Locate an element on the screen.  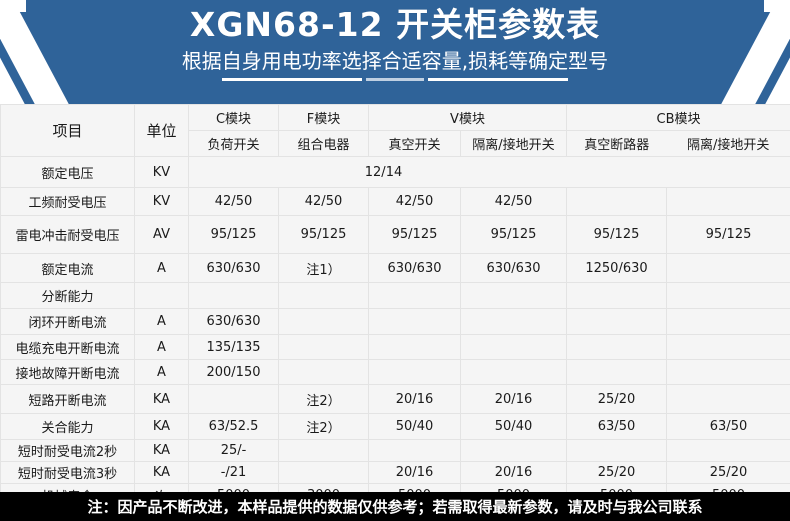
row-value-span-text: 12/14 is located at coordinates (383, 172).